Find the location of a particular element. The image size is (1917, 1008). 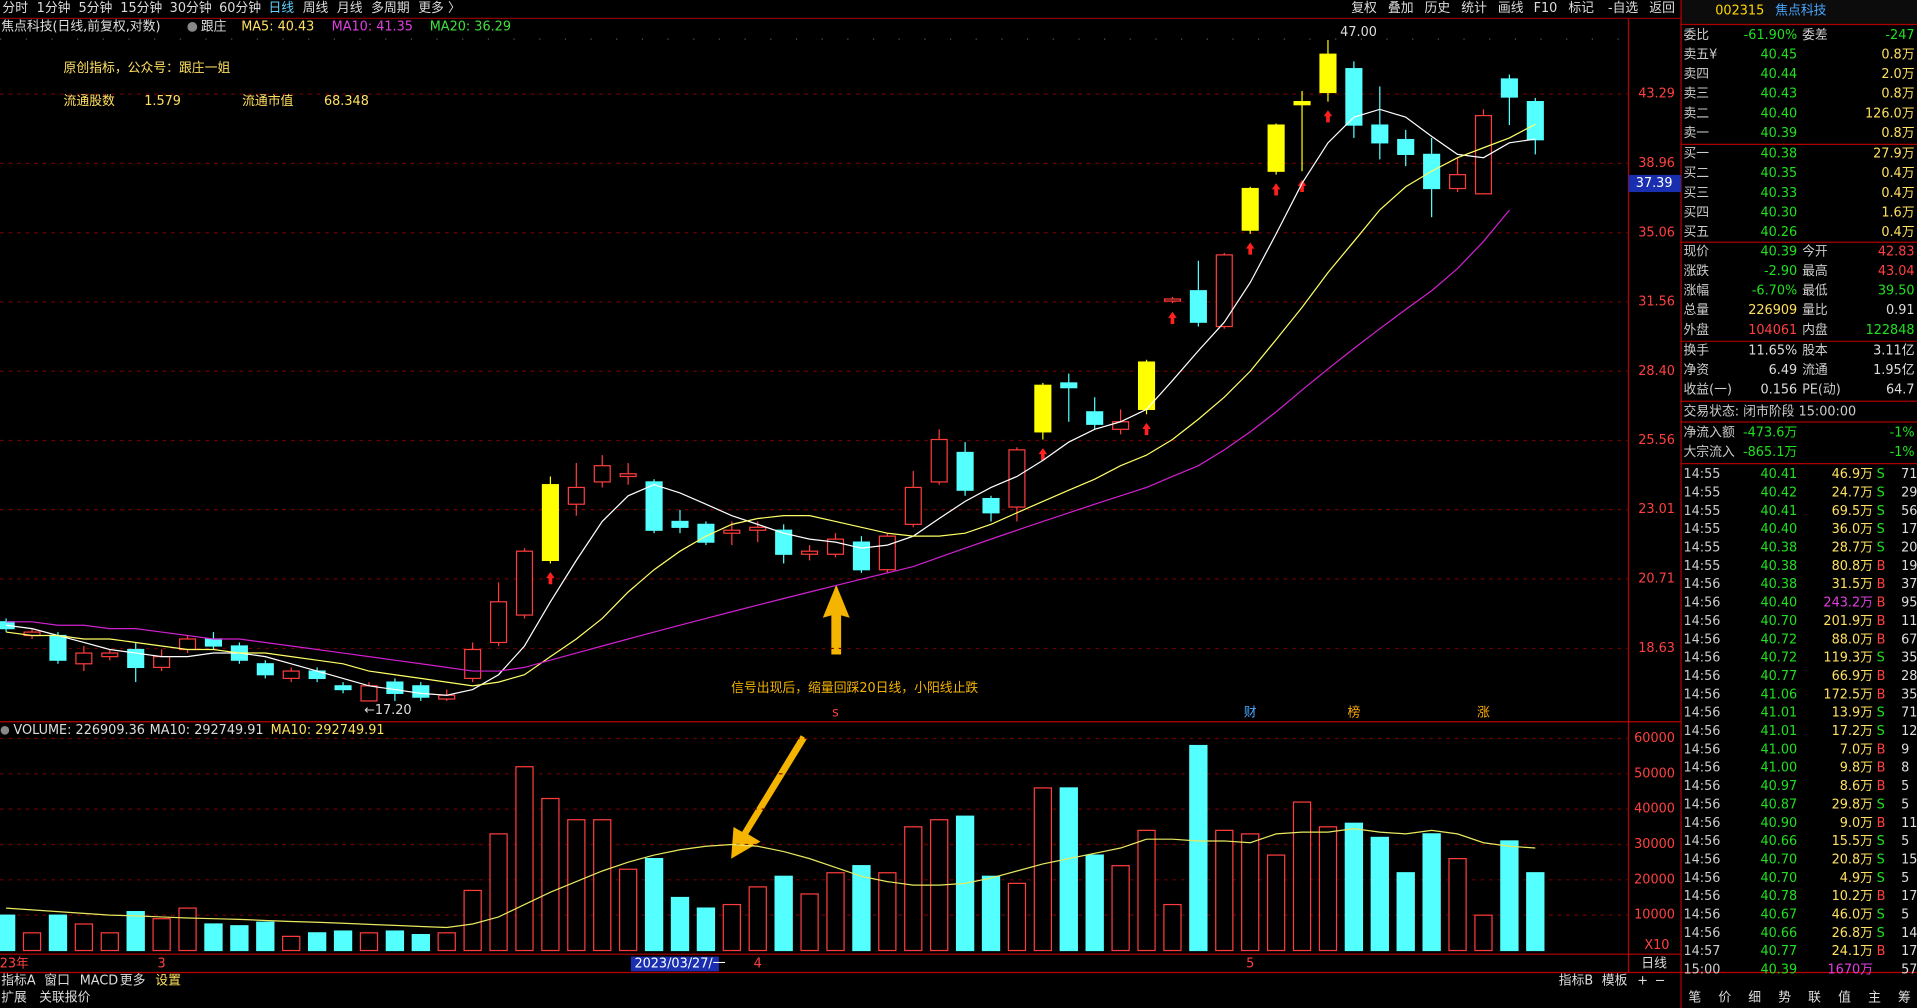

event-marker: s is located at coordinates (835, 713).